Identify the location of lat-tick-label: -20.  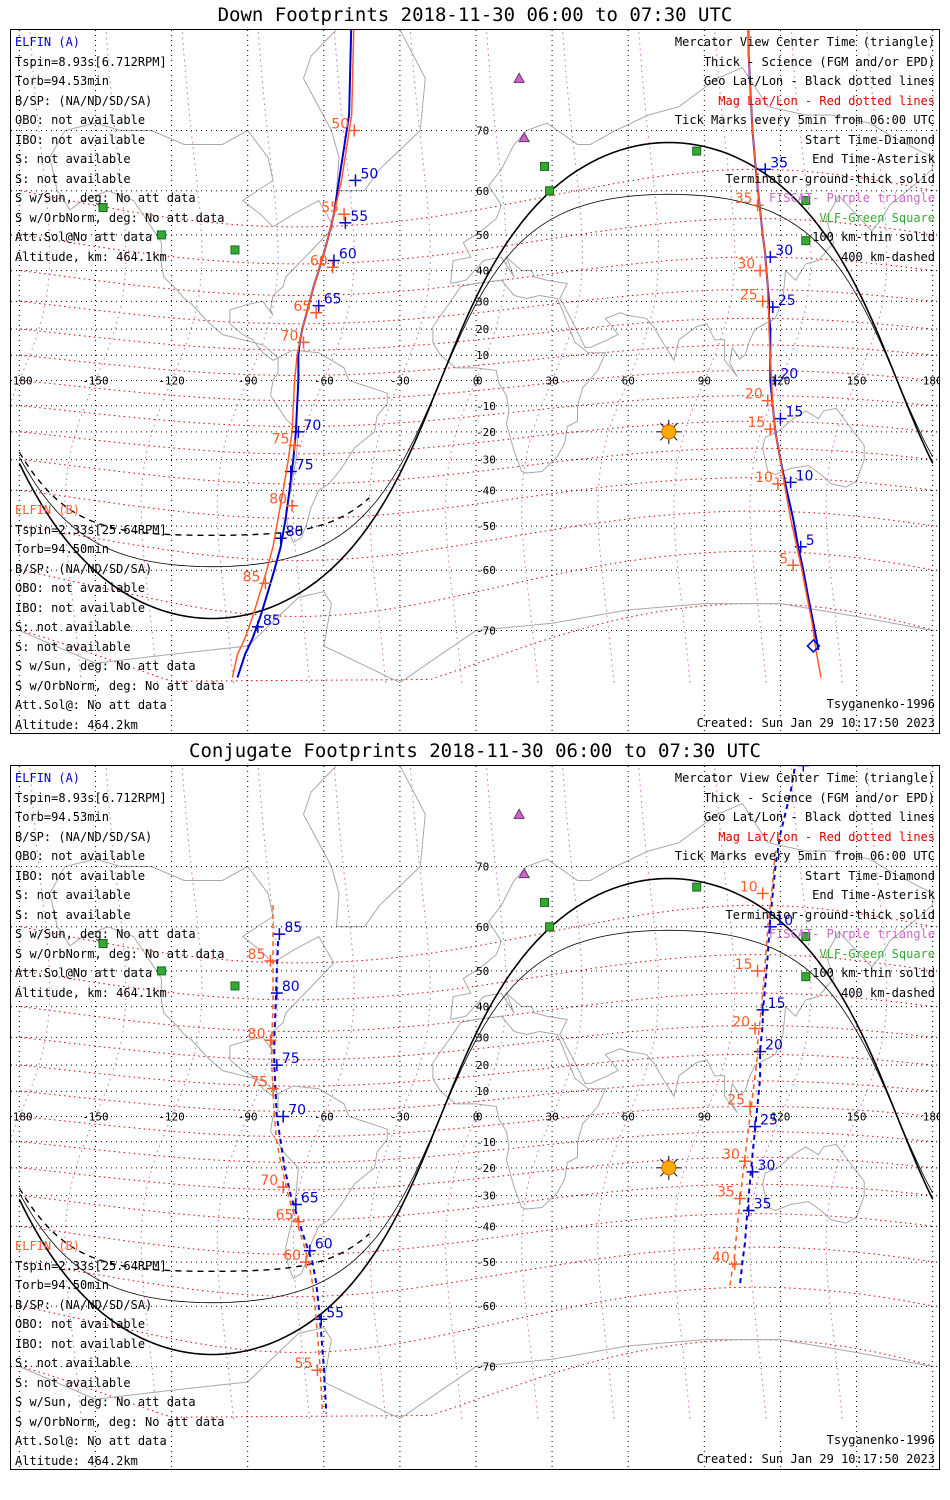
(486, 1168).